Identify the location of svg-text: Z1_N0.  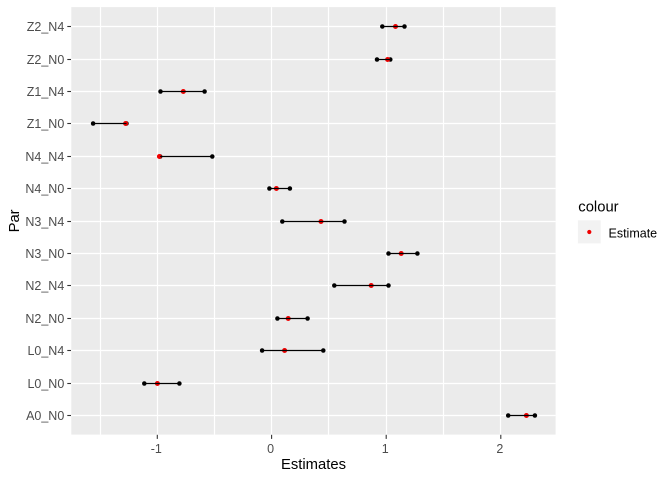
(46, 124).